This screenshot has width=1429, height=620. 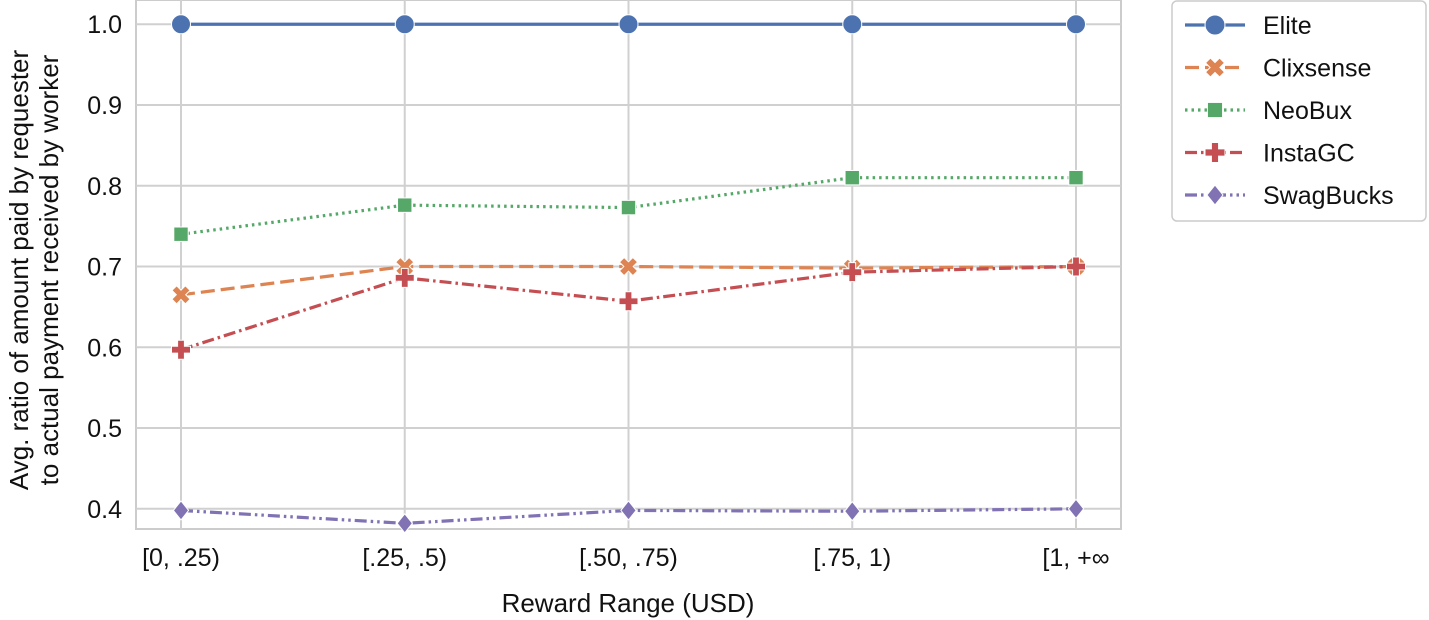 What do you see at coordinates (104, 510) in the screenshot?
I see `y-tick-label: 0.4` at bounding box center [104, 510].